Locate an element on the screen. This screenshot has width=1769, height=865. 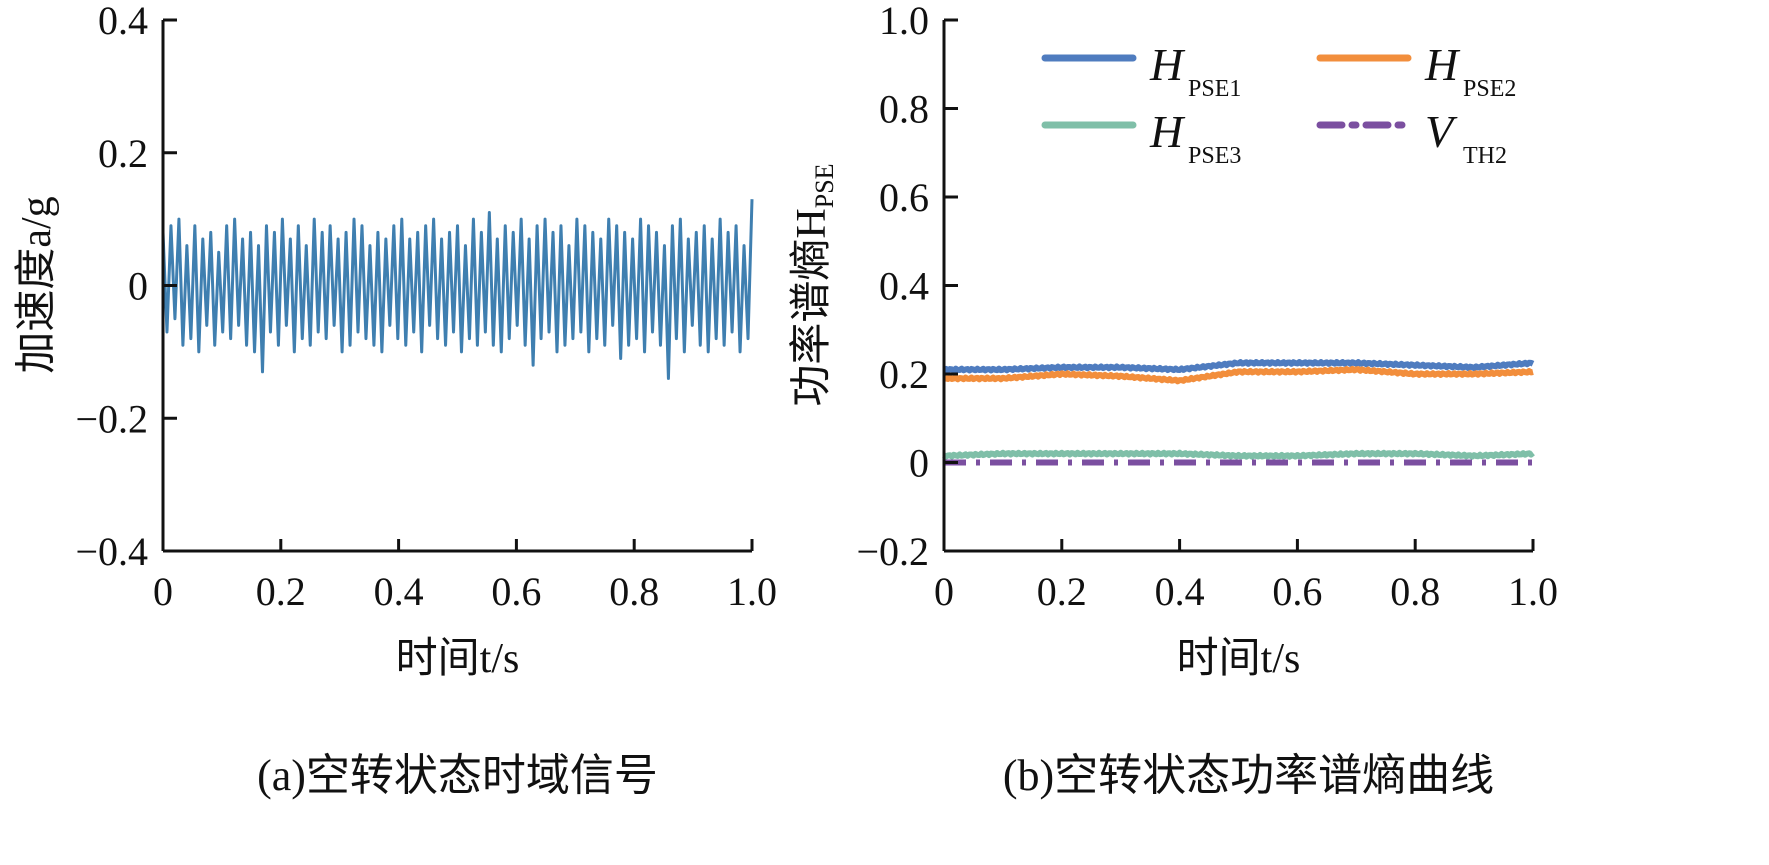
legend-label: V is located at coordinates (1441, 131).